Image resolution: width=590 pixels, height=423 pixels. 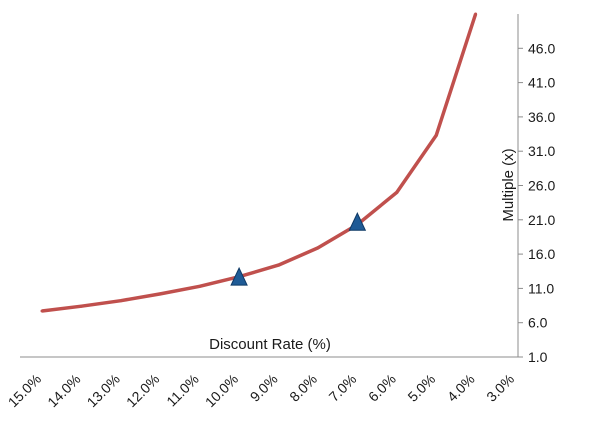 What do you see at coordinates (221, 390) in the screenshot?
I see `x-tick-label: 10.0%` at bounding box center [221, 390].